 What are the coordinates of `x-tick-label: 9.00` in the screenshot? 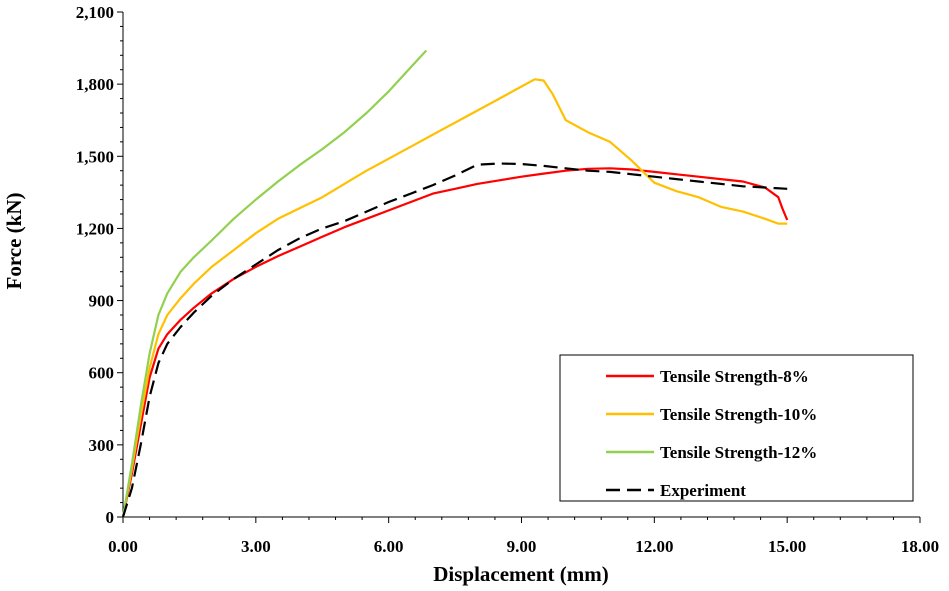 It's located at (522, 546).